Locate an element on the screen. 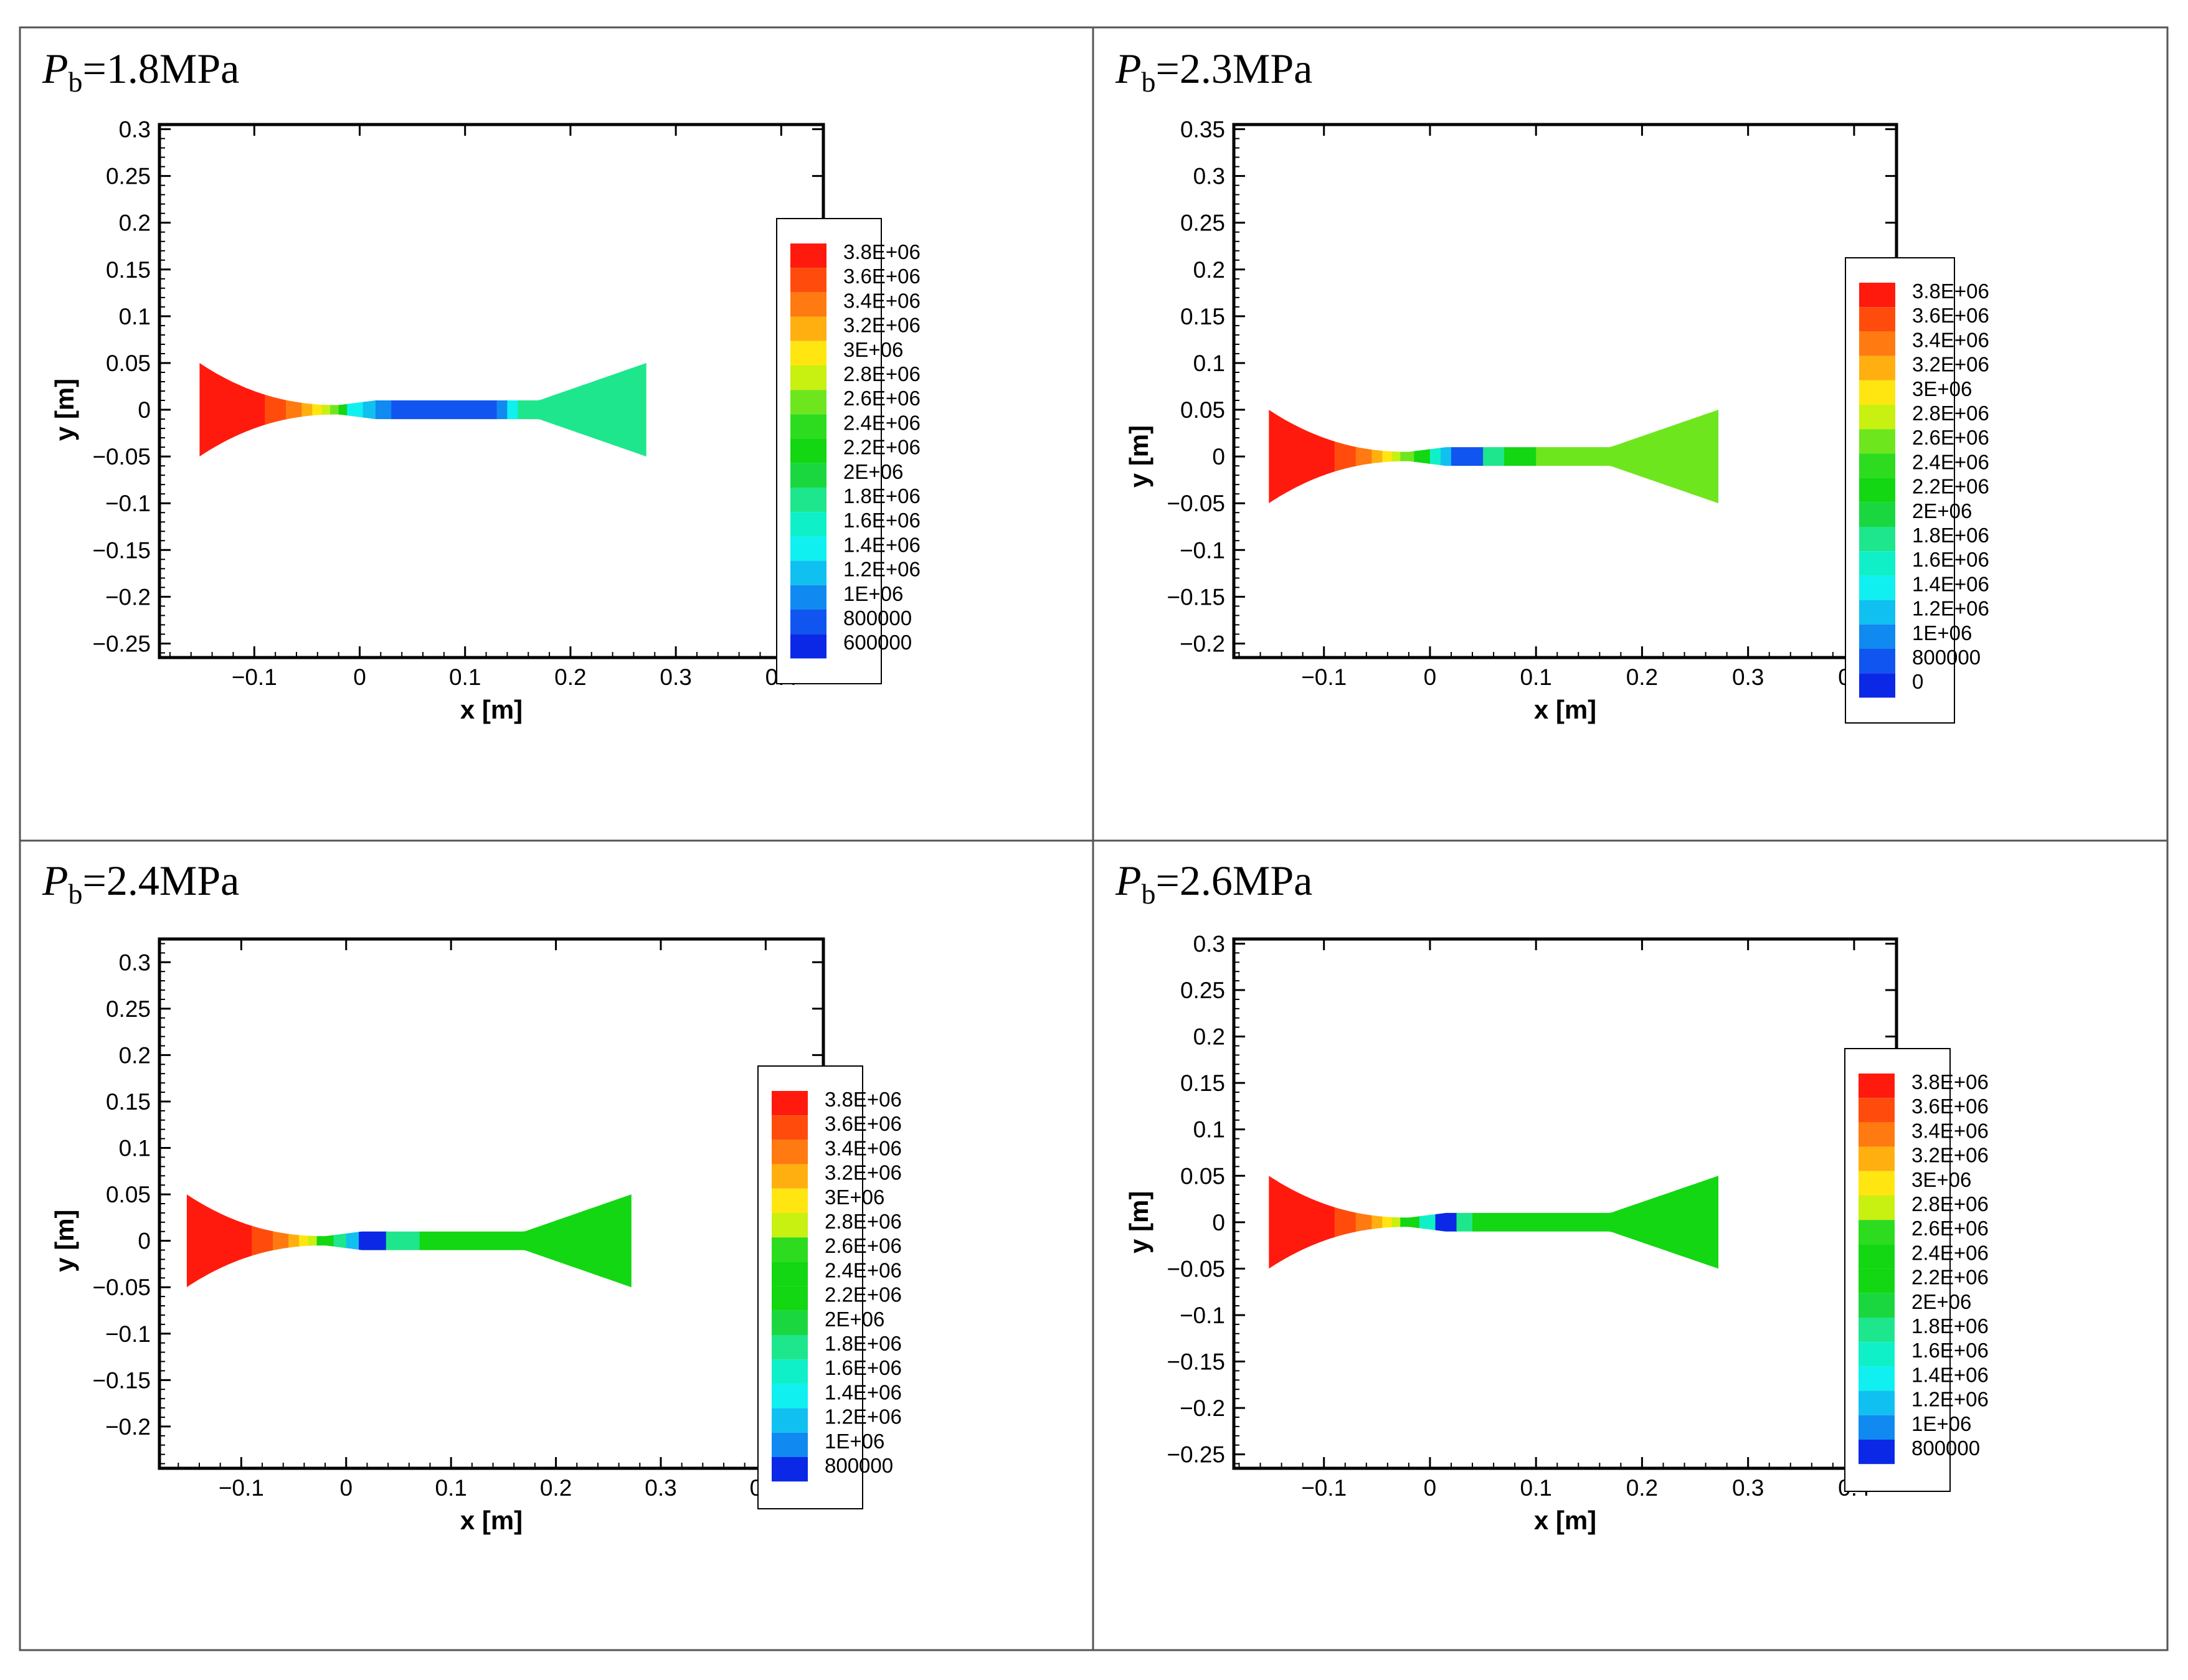 The image size is (2188, 1680). legend-label: 0 is located at coordinates (1918, 681).